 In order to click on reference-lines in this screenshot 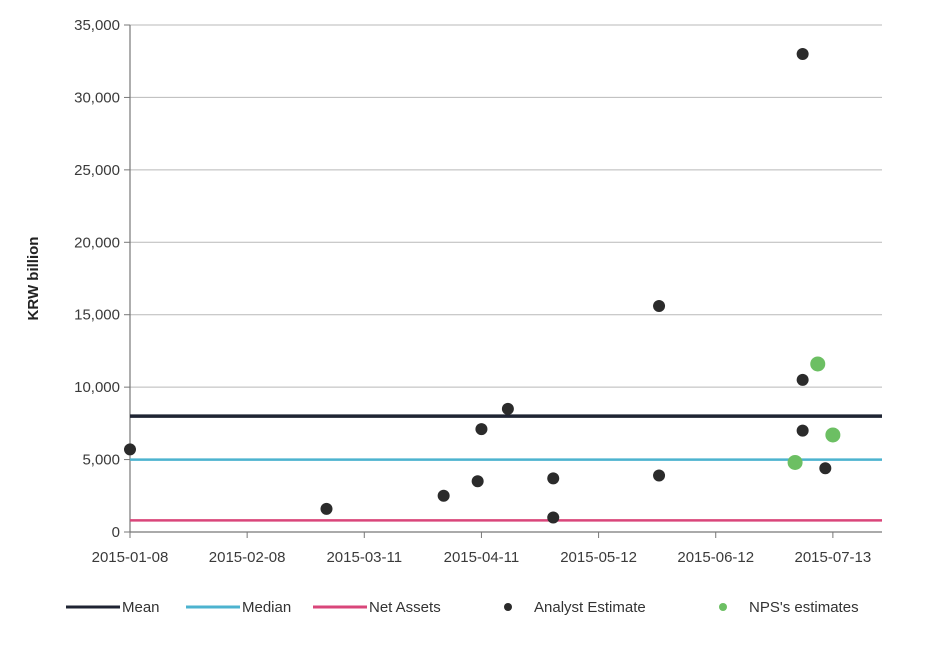, I will do `click(506, 468)`.